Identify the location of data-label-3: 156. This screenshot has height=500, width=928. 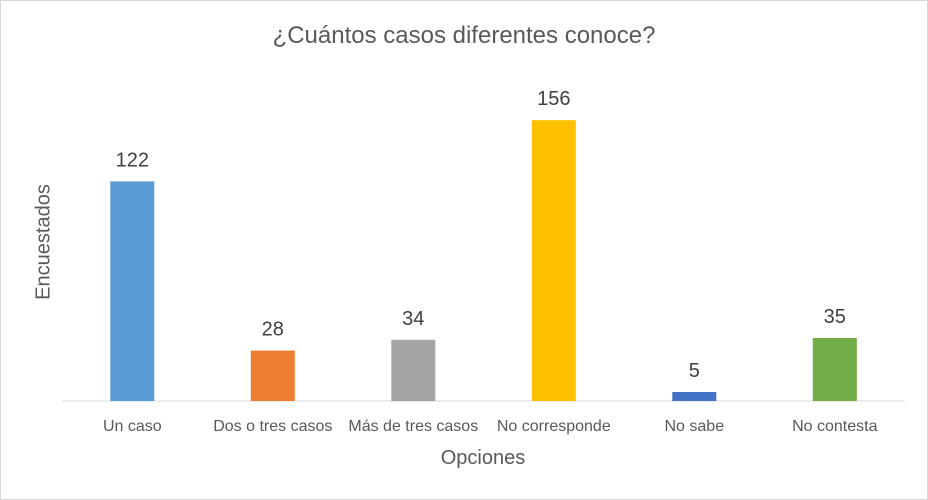
(553, 99).